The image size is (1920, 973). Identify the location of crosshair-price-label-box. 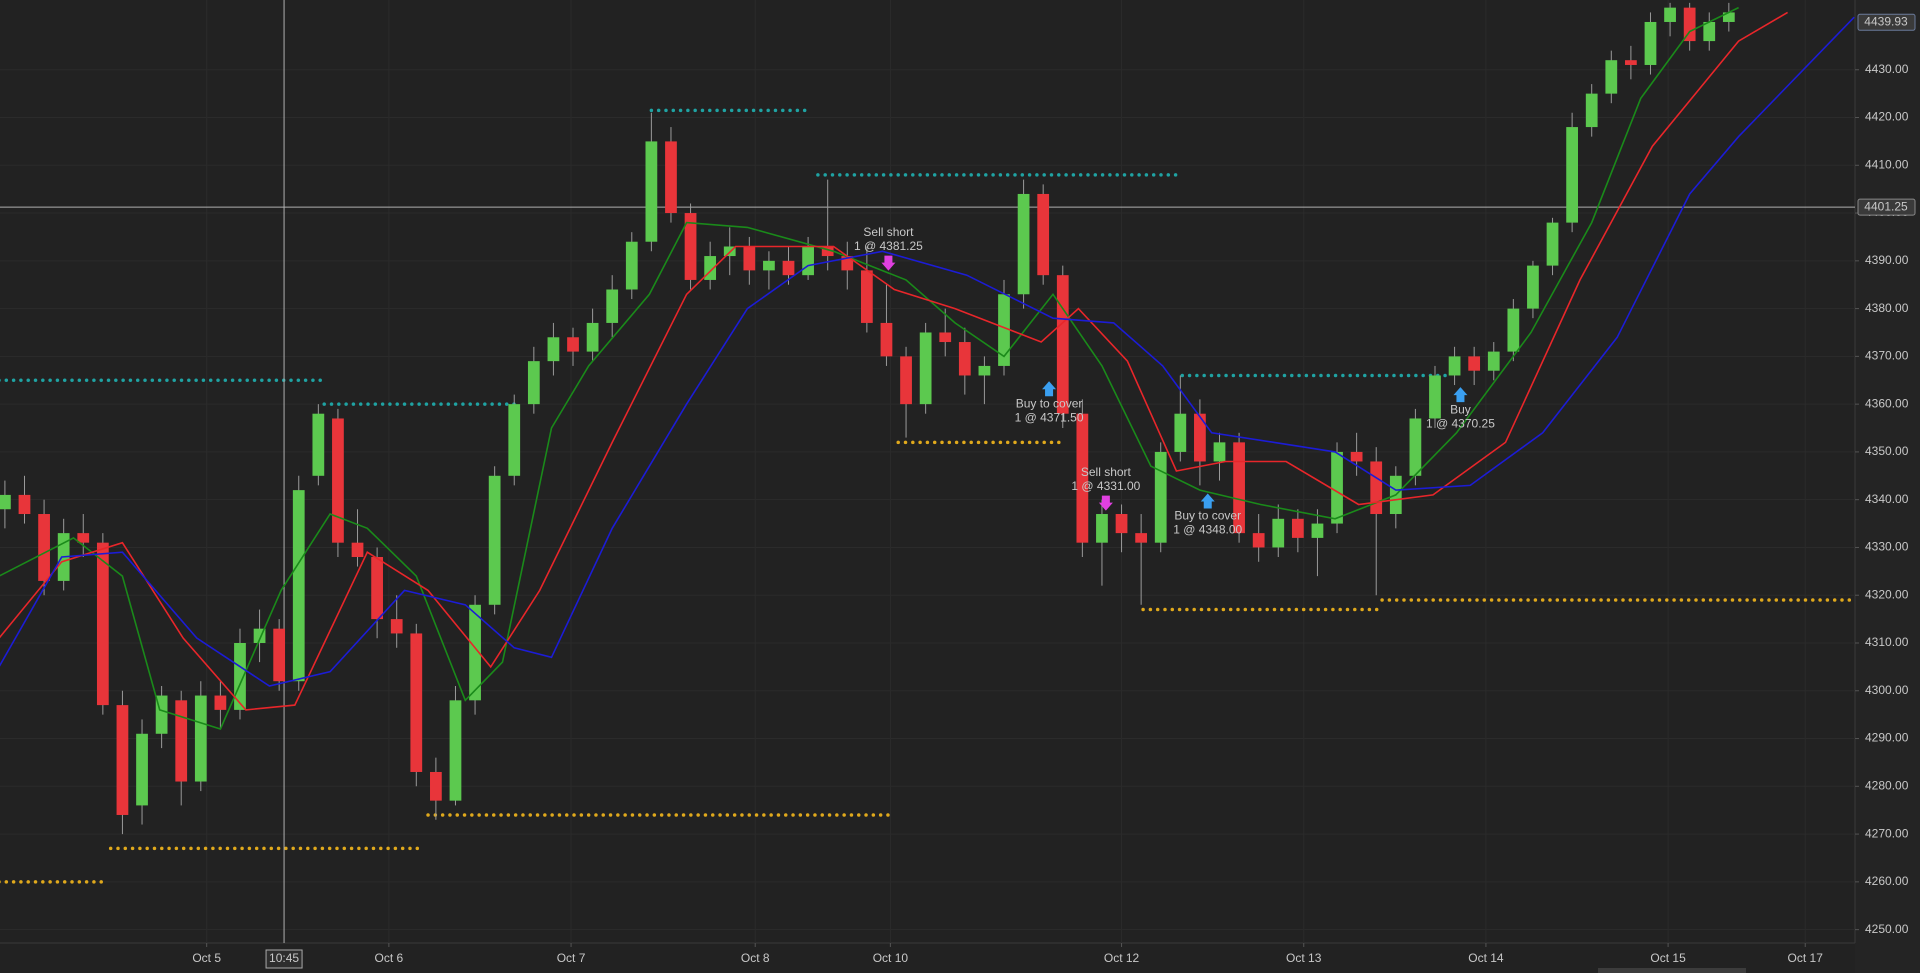
(1886, 207).